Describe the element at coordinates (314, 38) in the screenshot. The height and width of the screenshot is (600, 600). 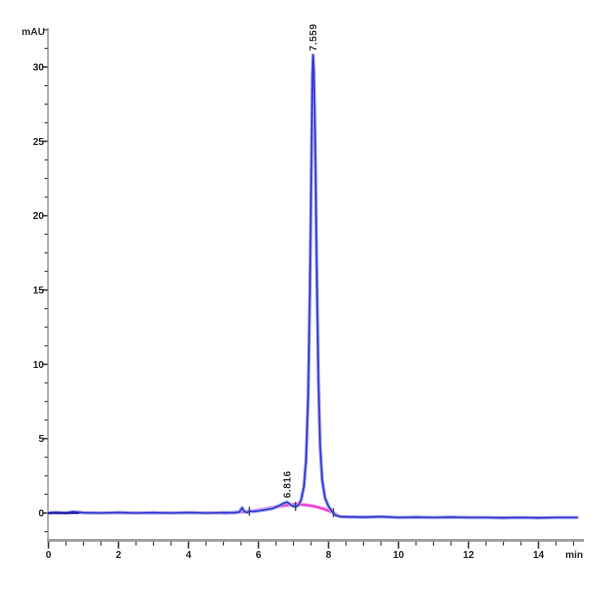
I see `peak-retention-time-label: 7.559` at that location.